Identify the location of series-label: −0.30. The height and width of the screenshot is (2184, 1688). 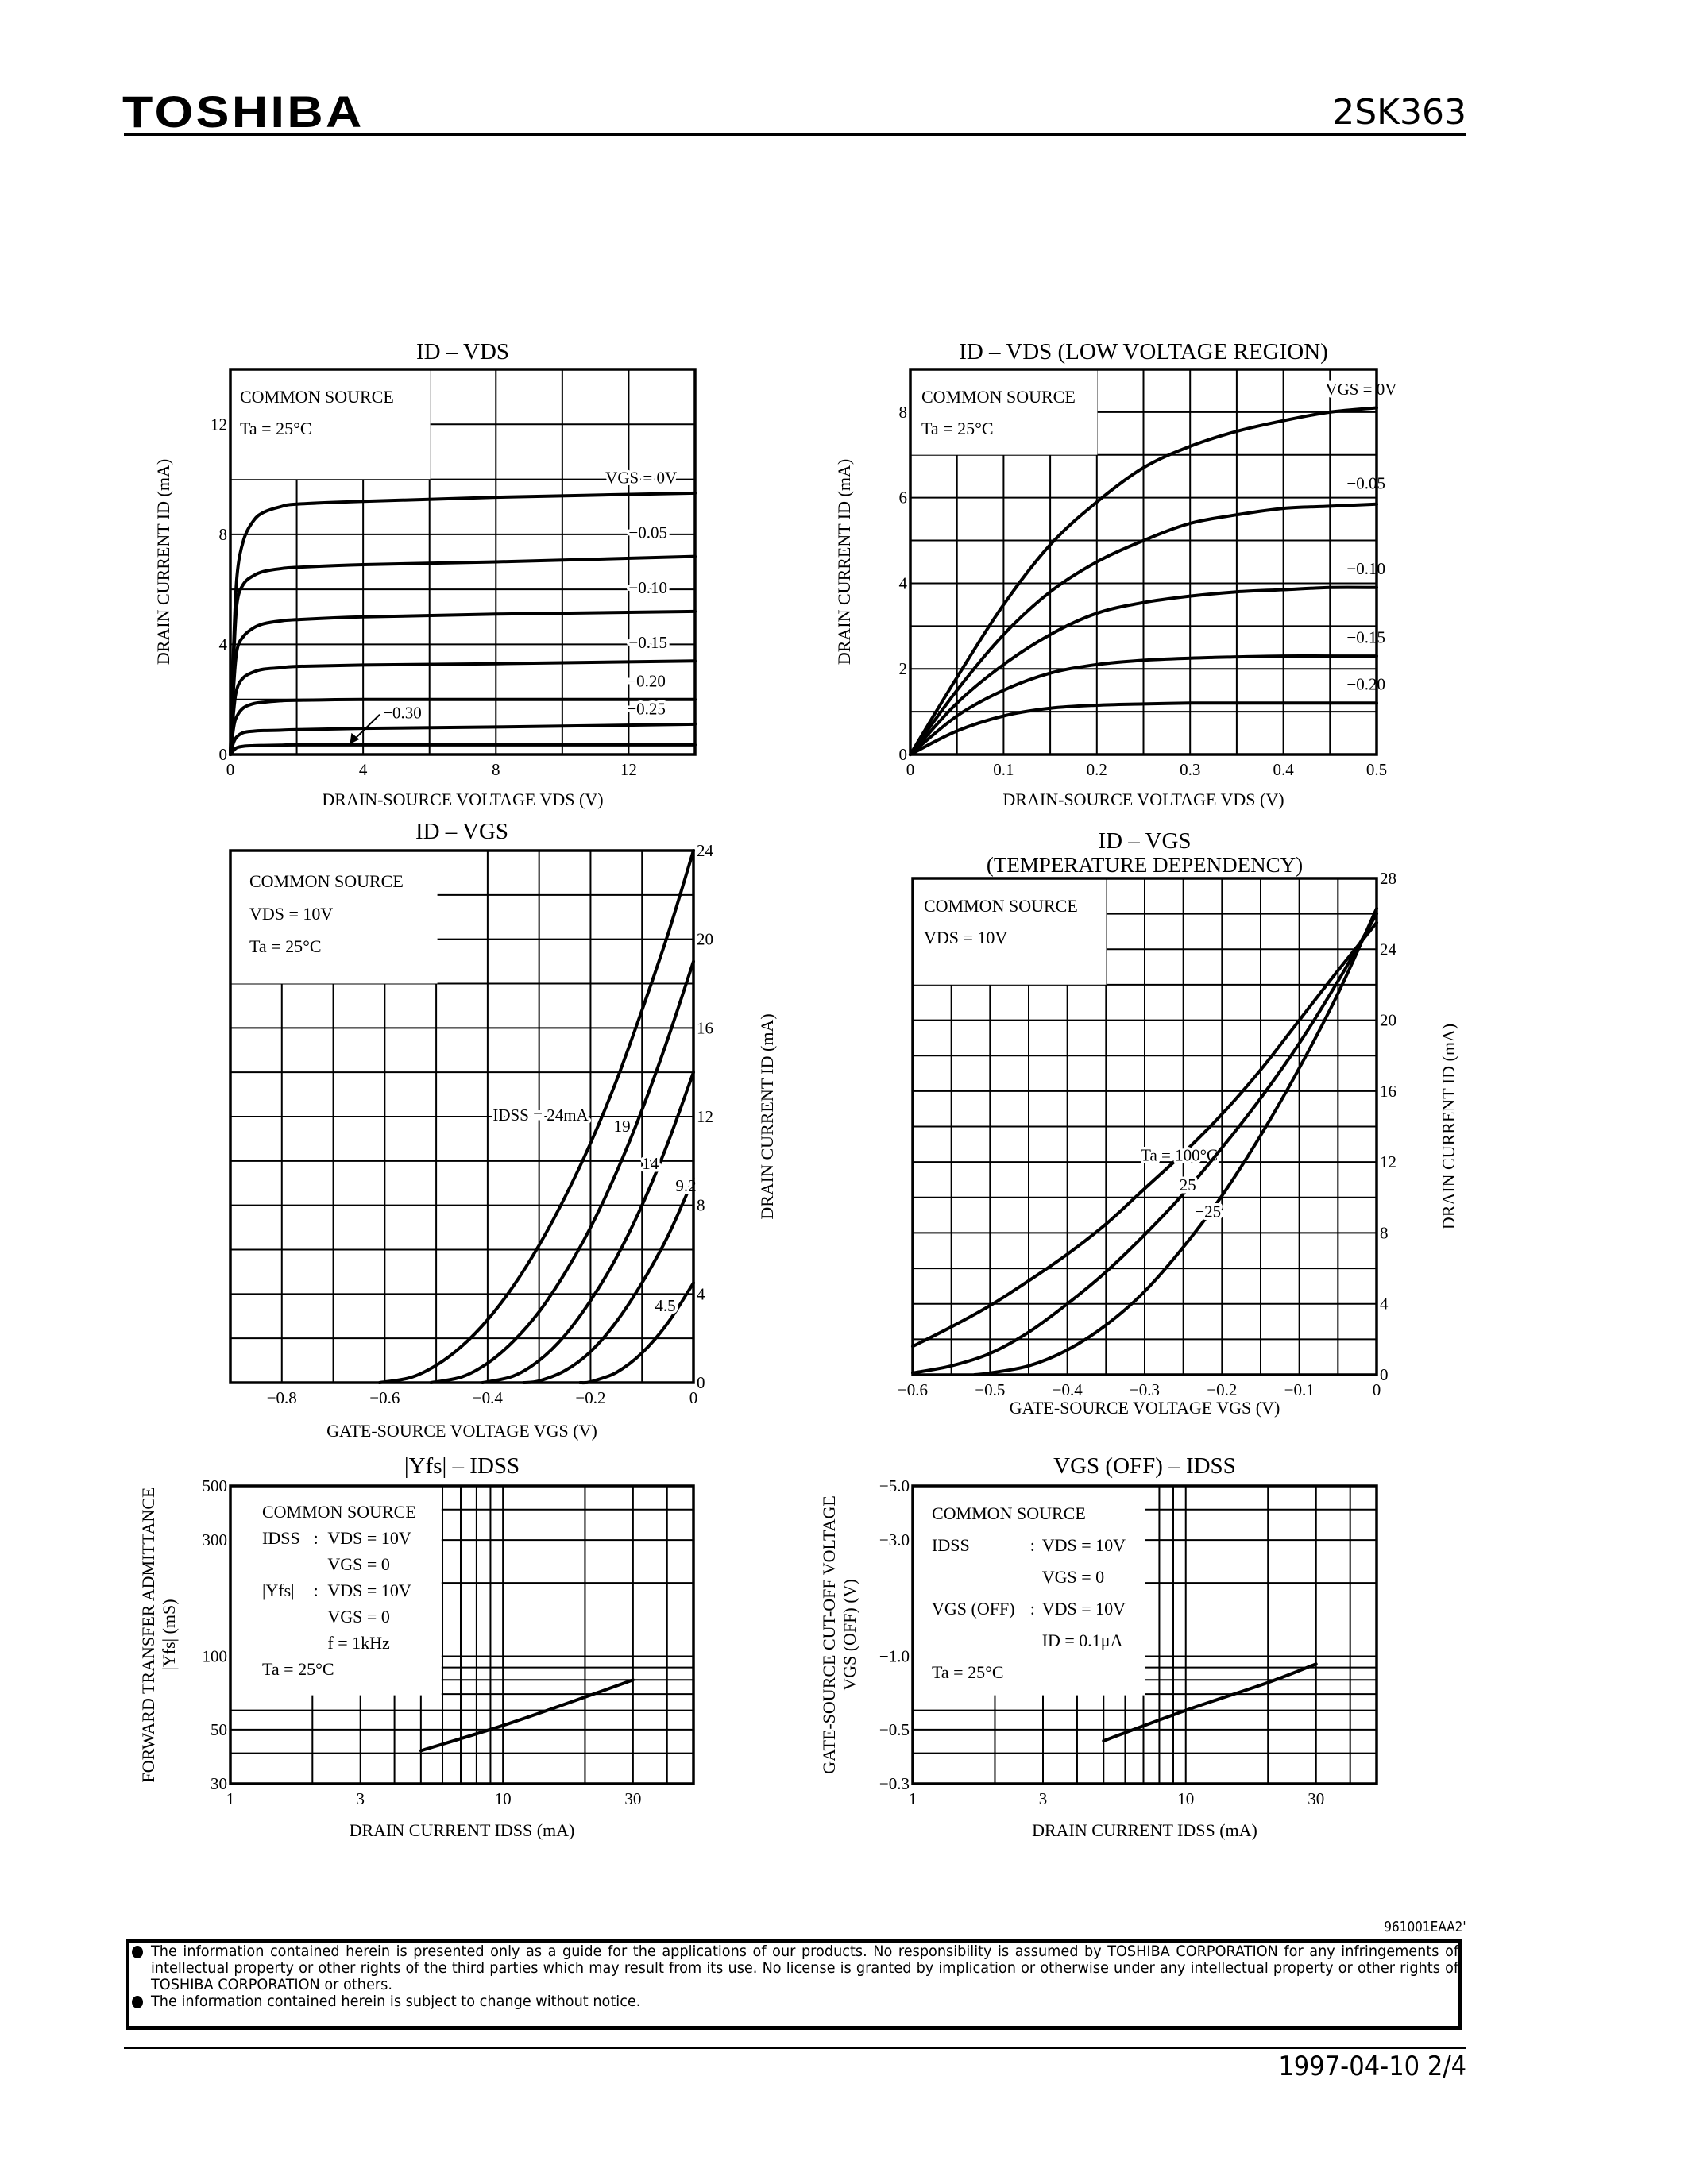
(403, 713).